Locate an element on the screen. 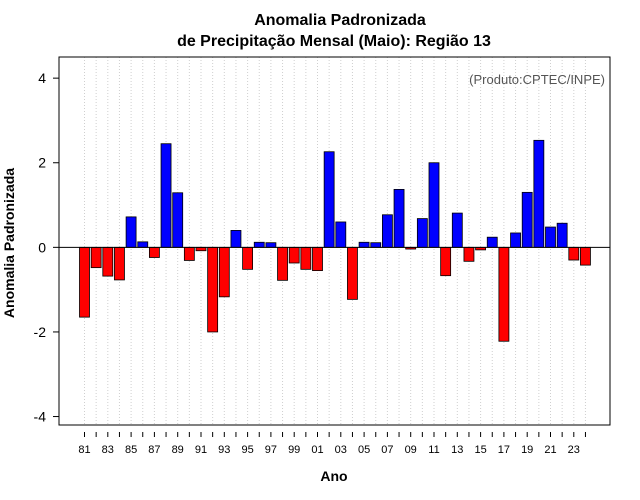 The height and width of the screenshot is (500, 640). x-tick-label: 17 is located at coordinates (504, 450).